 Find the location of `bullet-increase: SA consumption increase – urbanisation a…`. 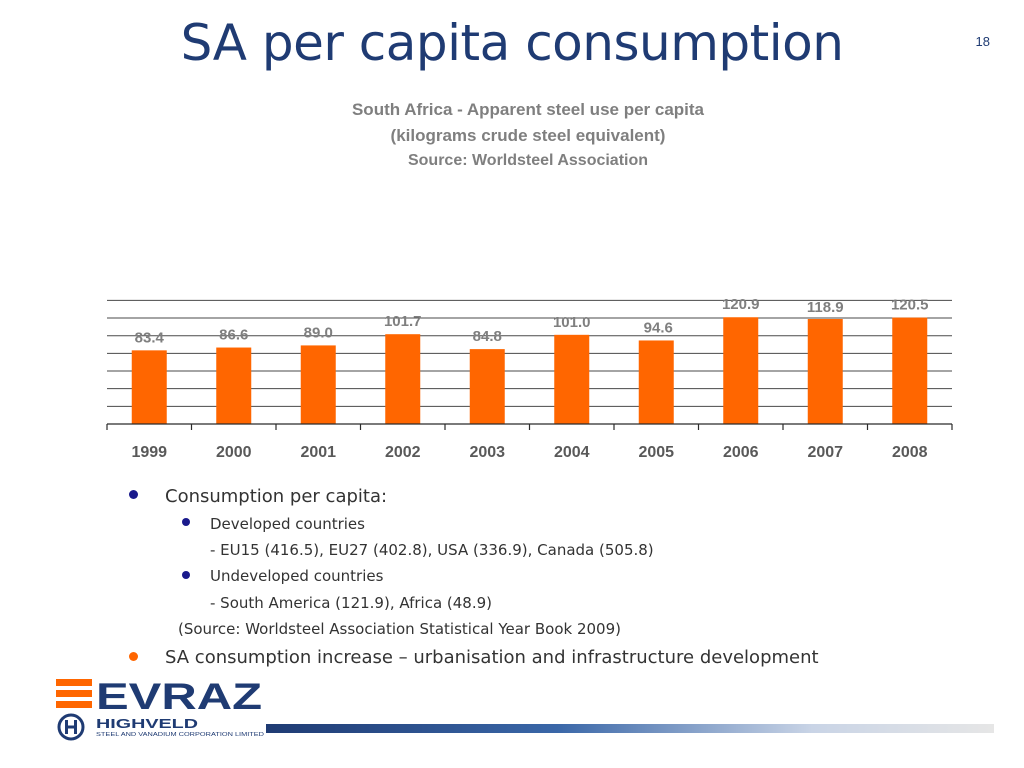

bullet-increase: SA consumption increase – urbanisation a… is located at coordinates (492, 657).